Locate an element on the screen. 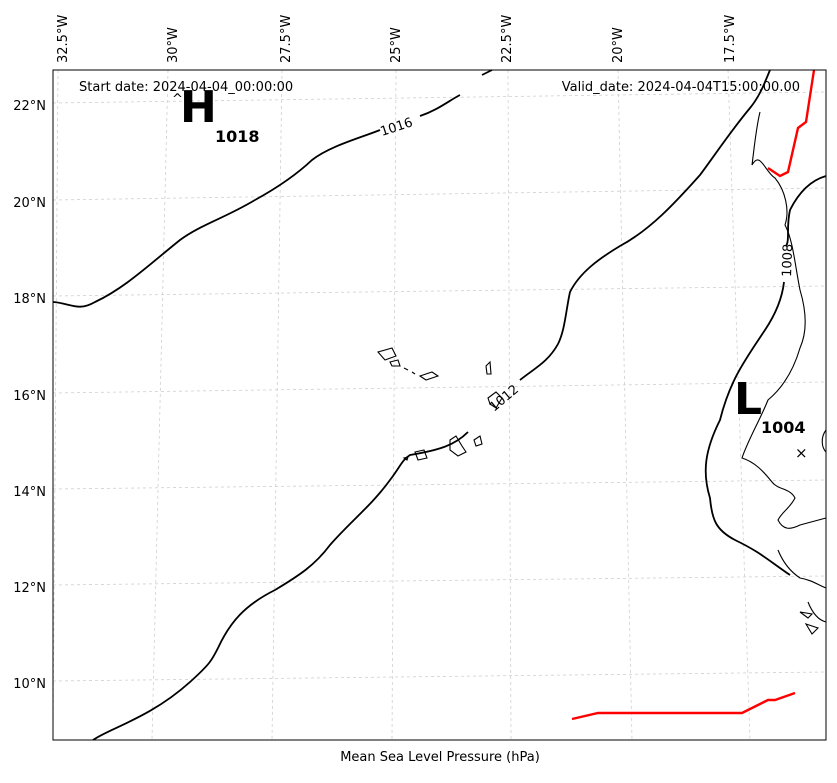 This screenshot has width=837, height=783. latitude-labels: 22°N 20°N 18°N 16°N 14°N 12°N 10°N is located at coordinates (29, 395).